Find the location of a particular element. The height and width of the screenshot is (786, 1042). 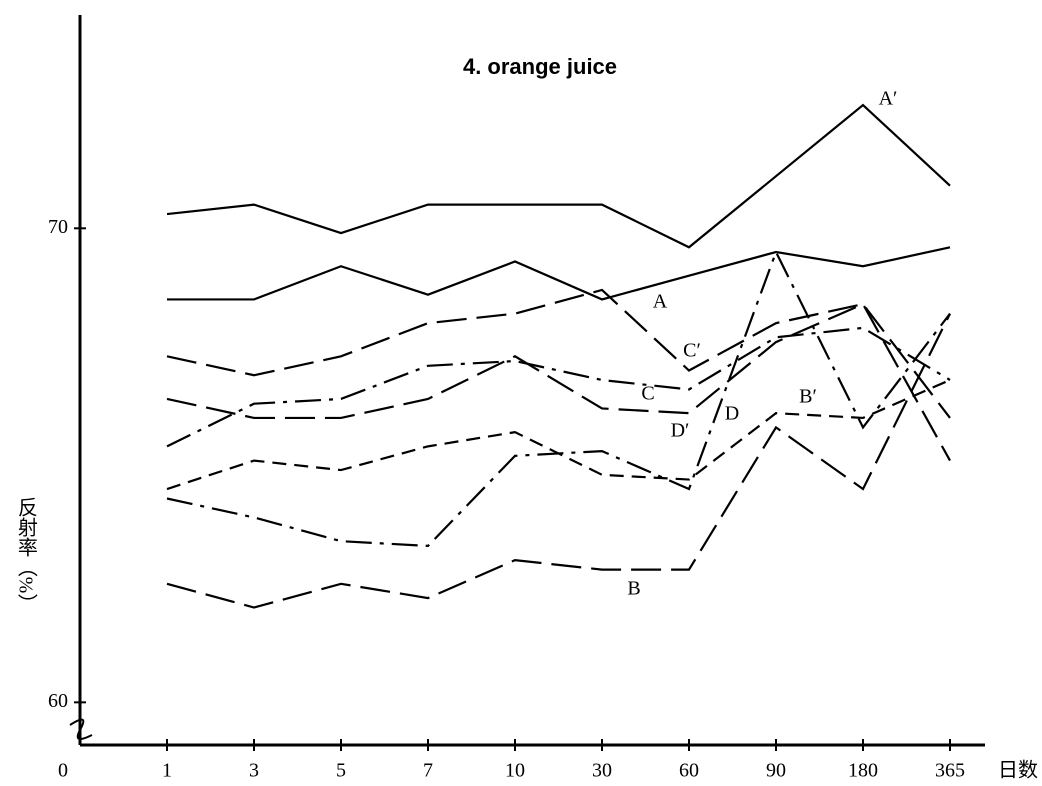

x-tick-label: 180 is located at coordinates (863, 771).